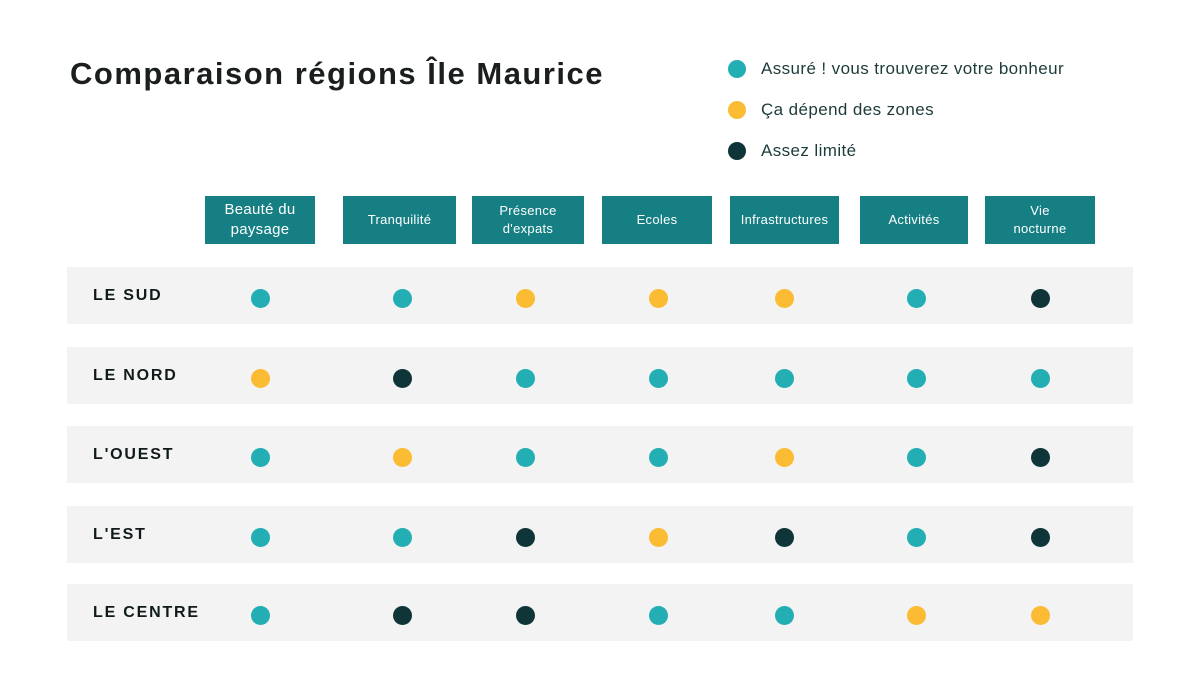 Image resolution: width=1200 pixels, height=675 pixels. I want to click on legend-dot-assure, so click(737, 69).